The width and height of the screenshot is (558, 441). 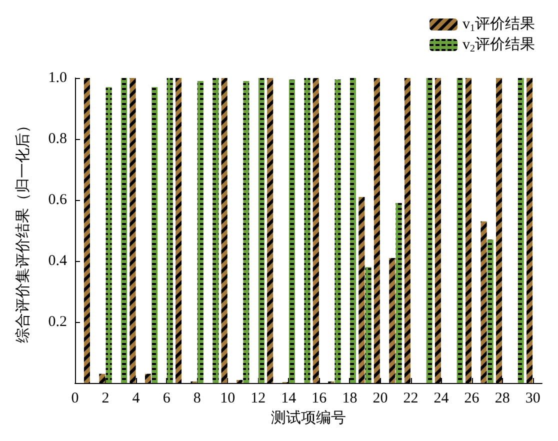 I want to click on y-tick-label: 0.2, so click(x=57, y=322).